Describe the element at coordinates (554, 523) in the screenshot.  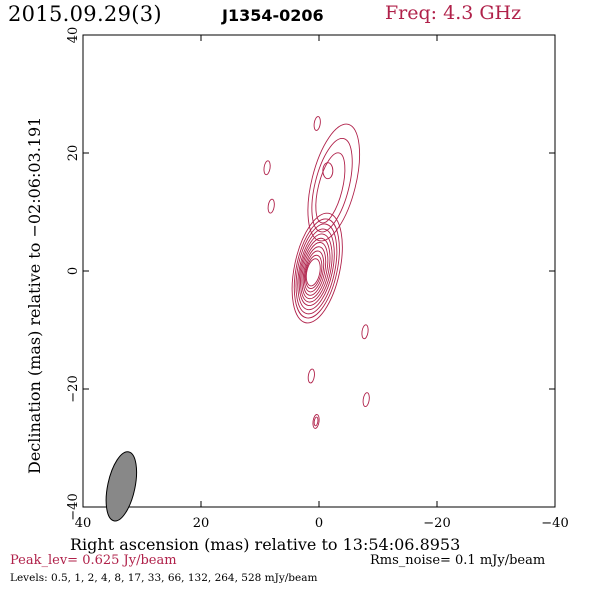
I see `x-tick-label-4: −40` at that location.